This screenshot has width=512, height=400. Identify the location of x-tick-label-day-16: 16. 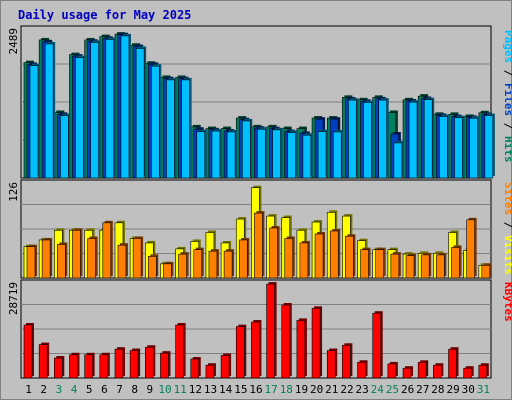
(255, 389).